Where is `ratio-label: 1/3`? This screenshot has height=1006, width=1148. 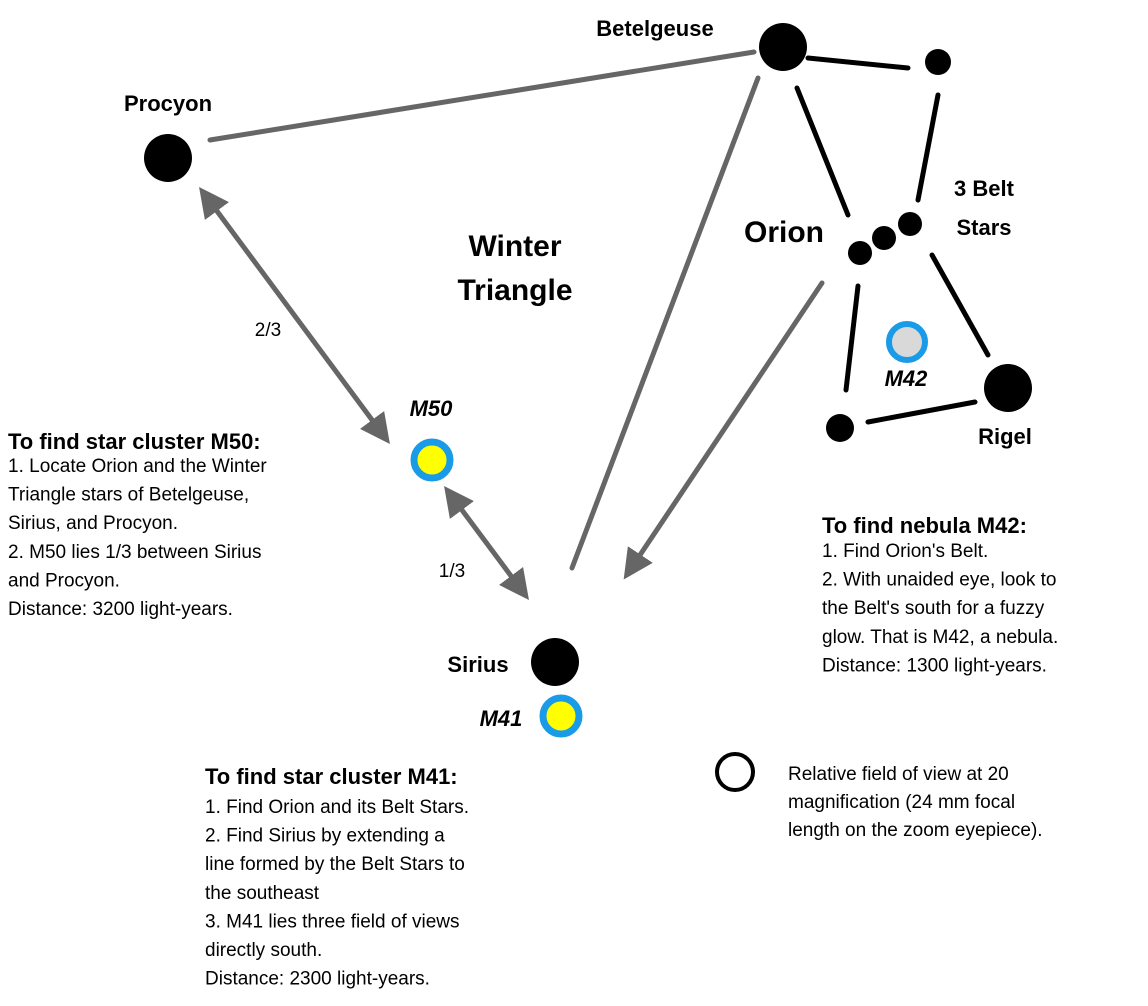 ratio-label: 1/3 is located at coordinates (452, 571).